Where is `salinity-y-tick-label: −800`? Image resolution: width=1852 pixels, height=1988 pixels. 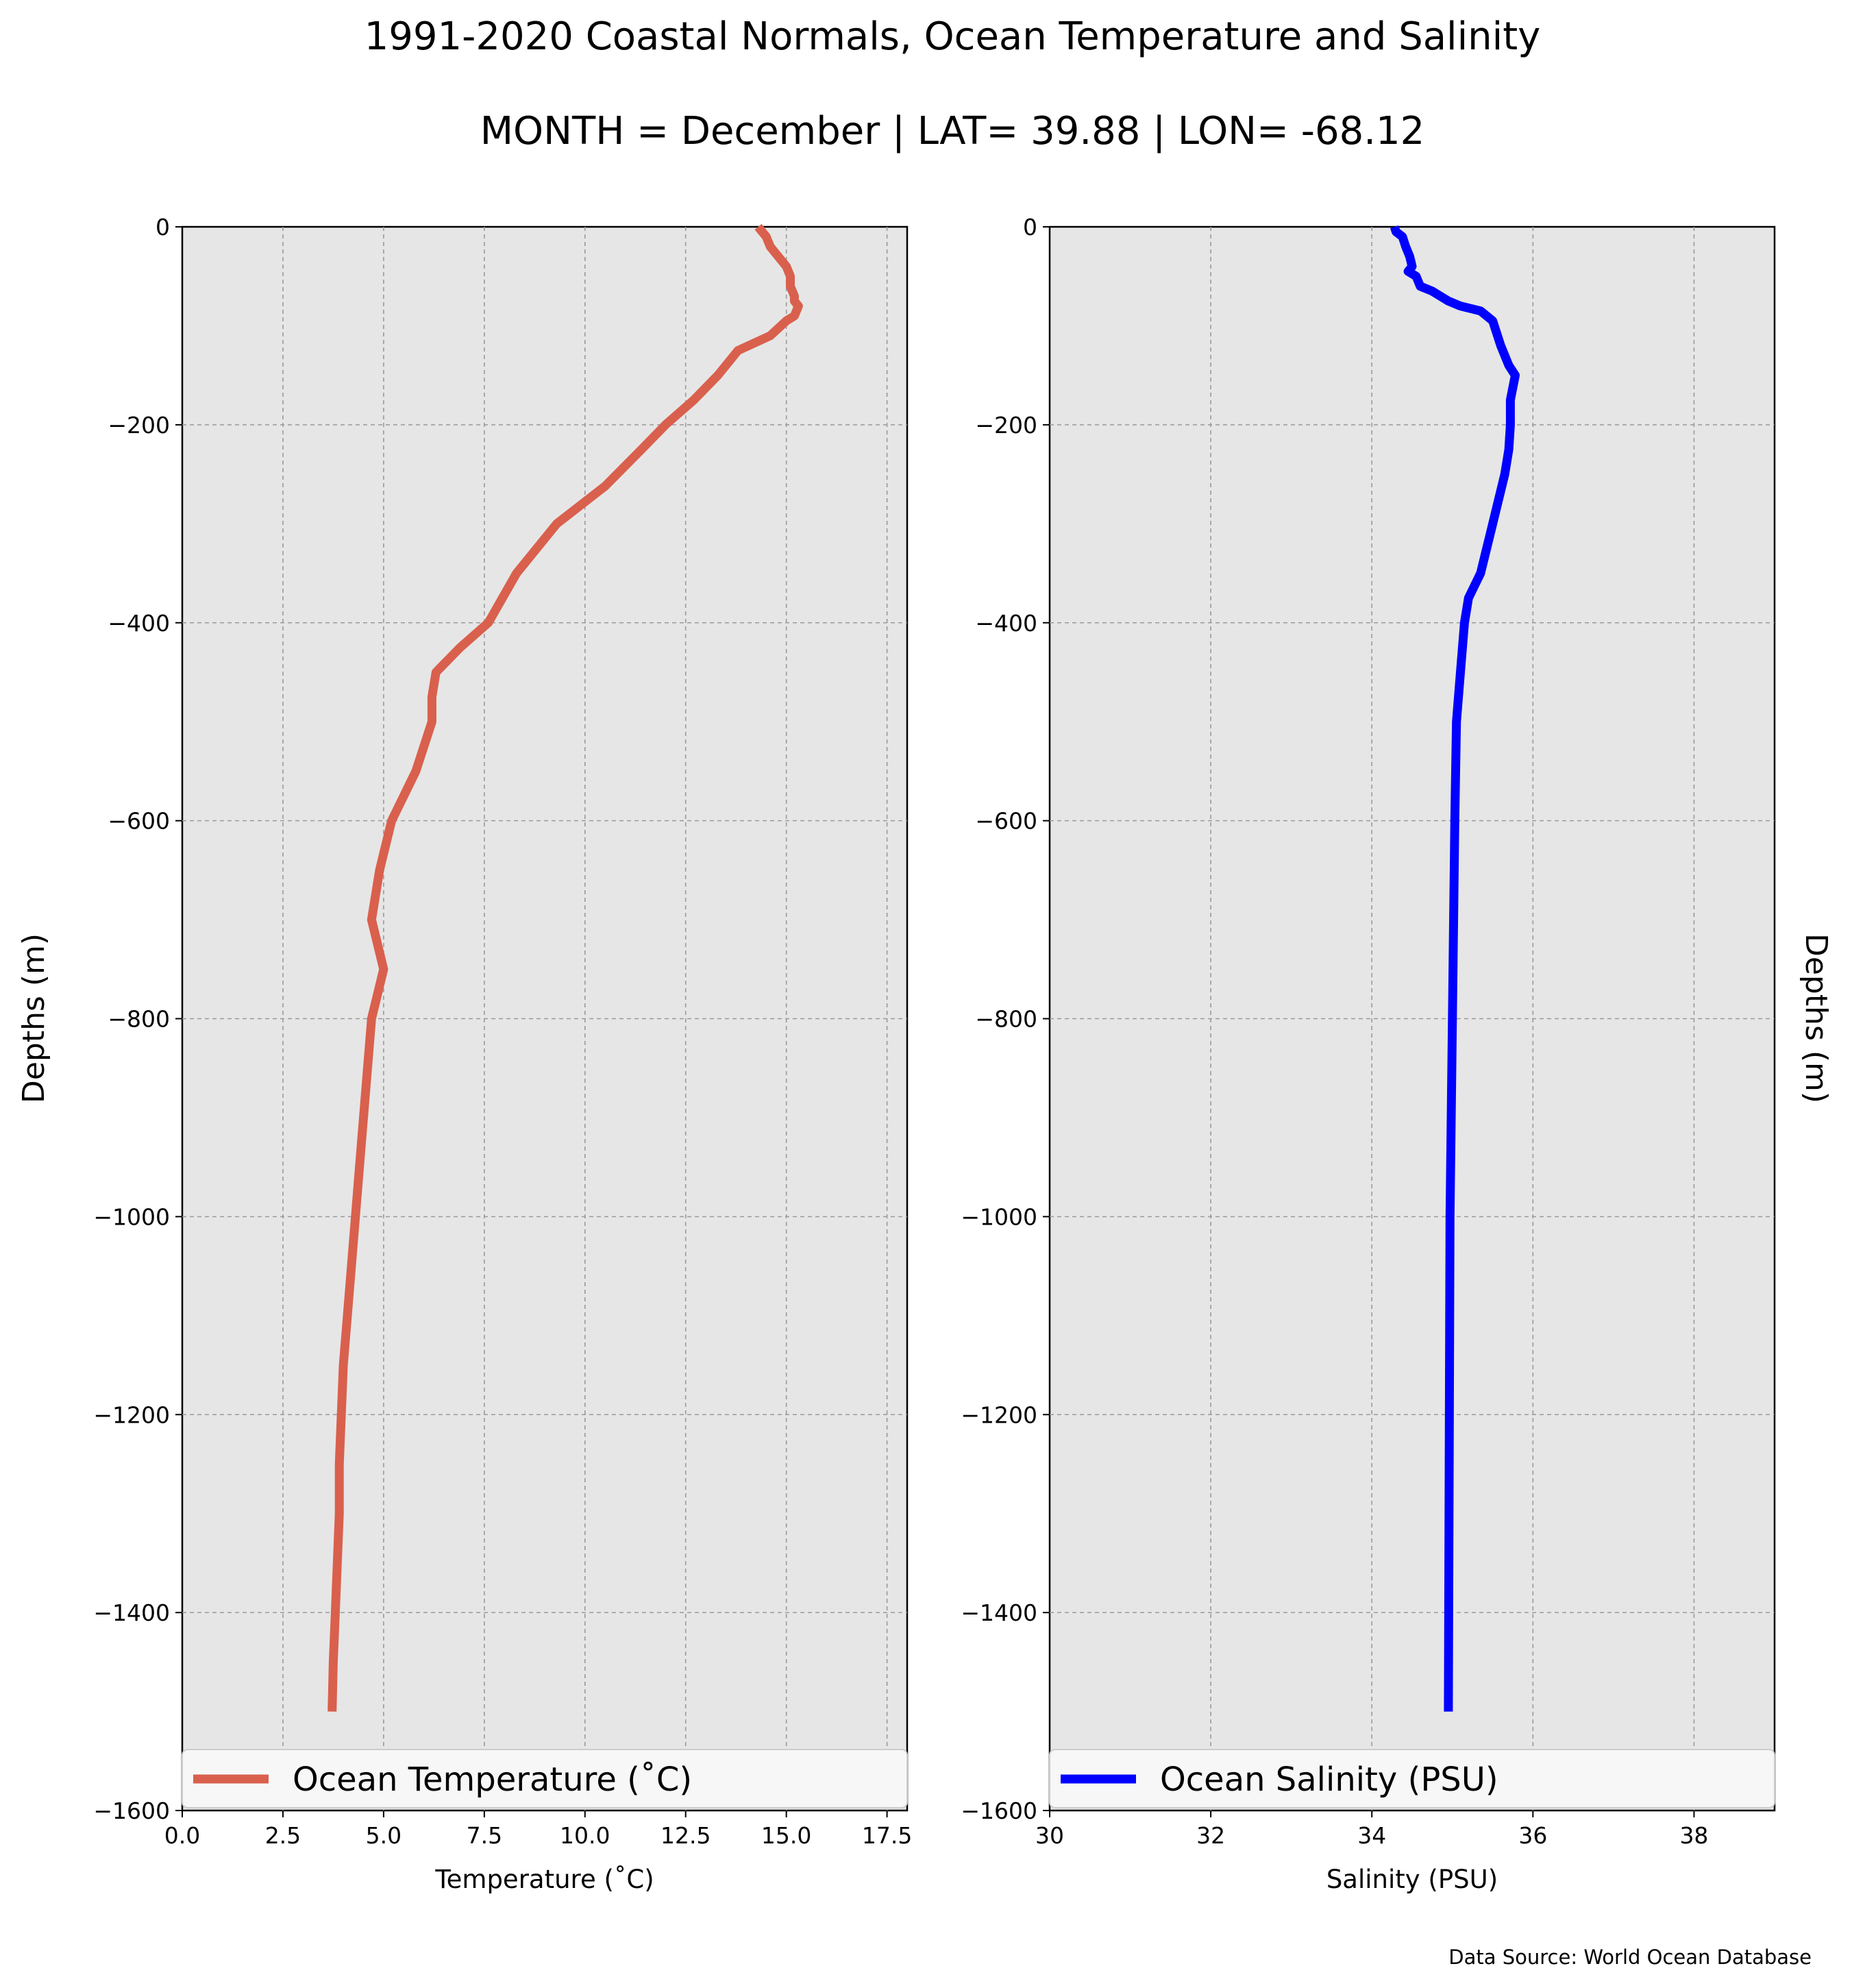
salinity-y-tick-label: −800 is located at coordinates (1006, 1019).